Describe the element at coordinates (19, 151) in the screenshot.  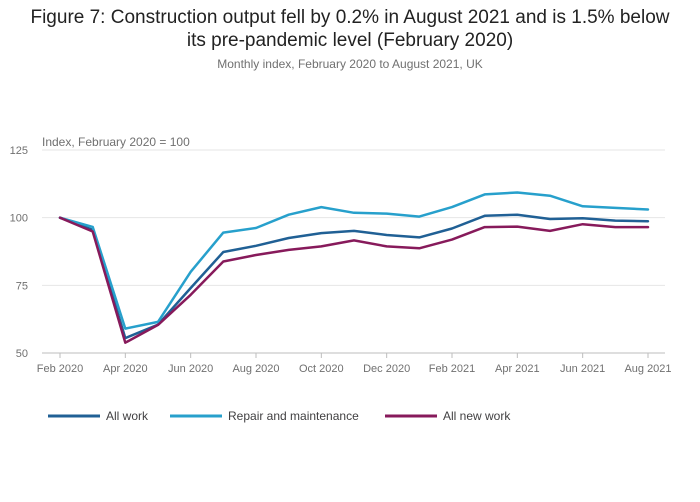
I see `y-tick-label: 125` at that location.